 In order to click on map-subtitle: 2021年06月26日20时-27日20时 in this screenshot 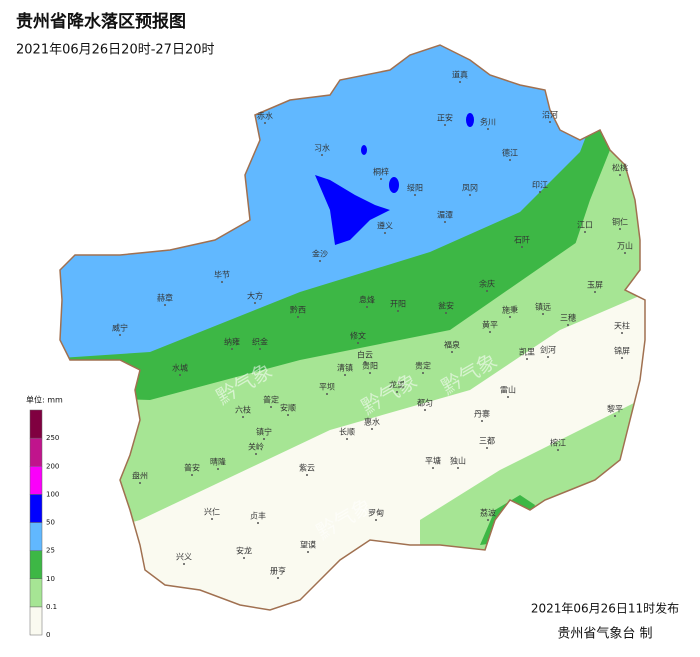, I will do `click(115, 50)`.